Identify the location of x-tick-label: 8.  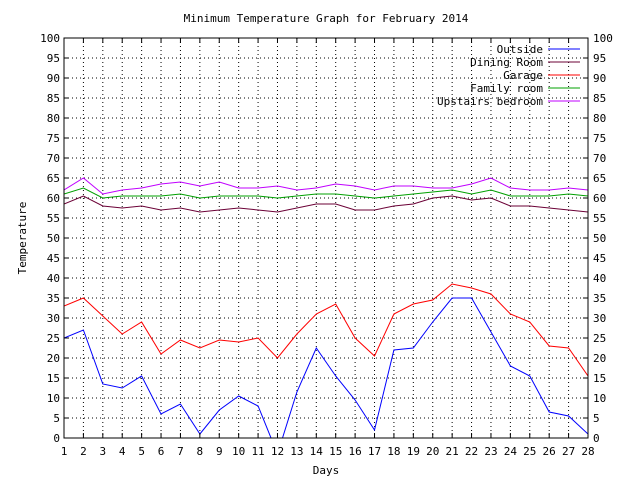
(200, 451).